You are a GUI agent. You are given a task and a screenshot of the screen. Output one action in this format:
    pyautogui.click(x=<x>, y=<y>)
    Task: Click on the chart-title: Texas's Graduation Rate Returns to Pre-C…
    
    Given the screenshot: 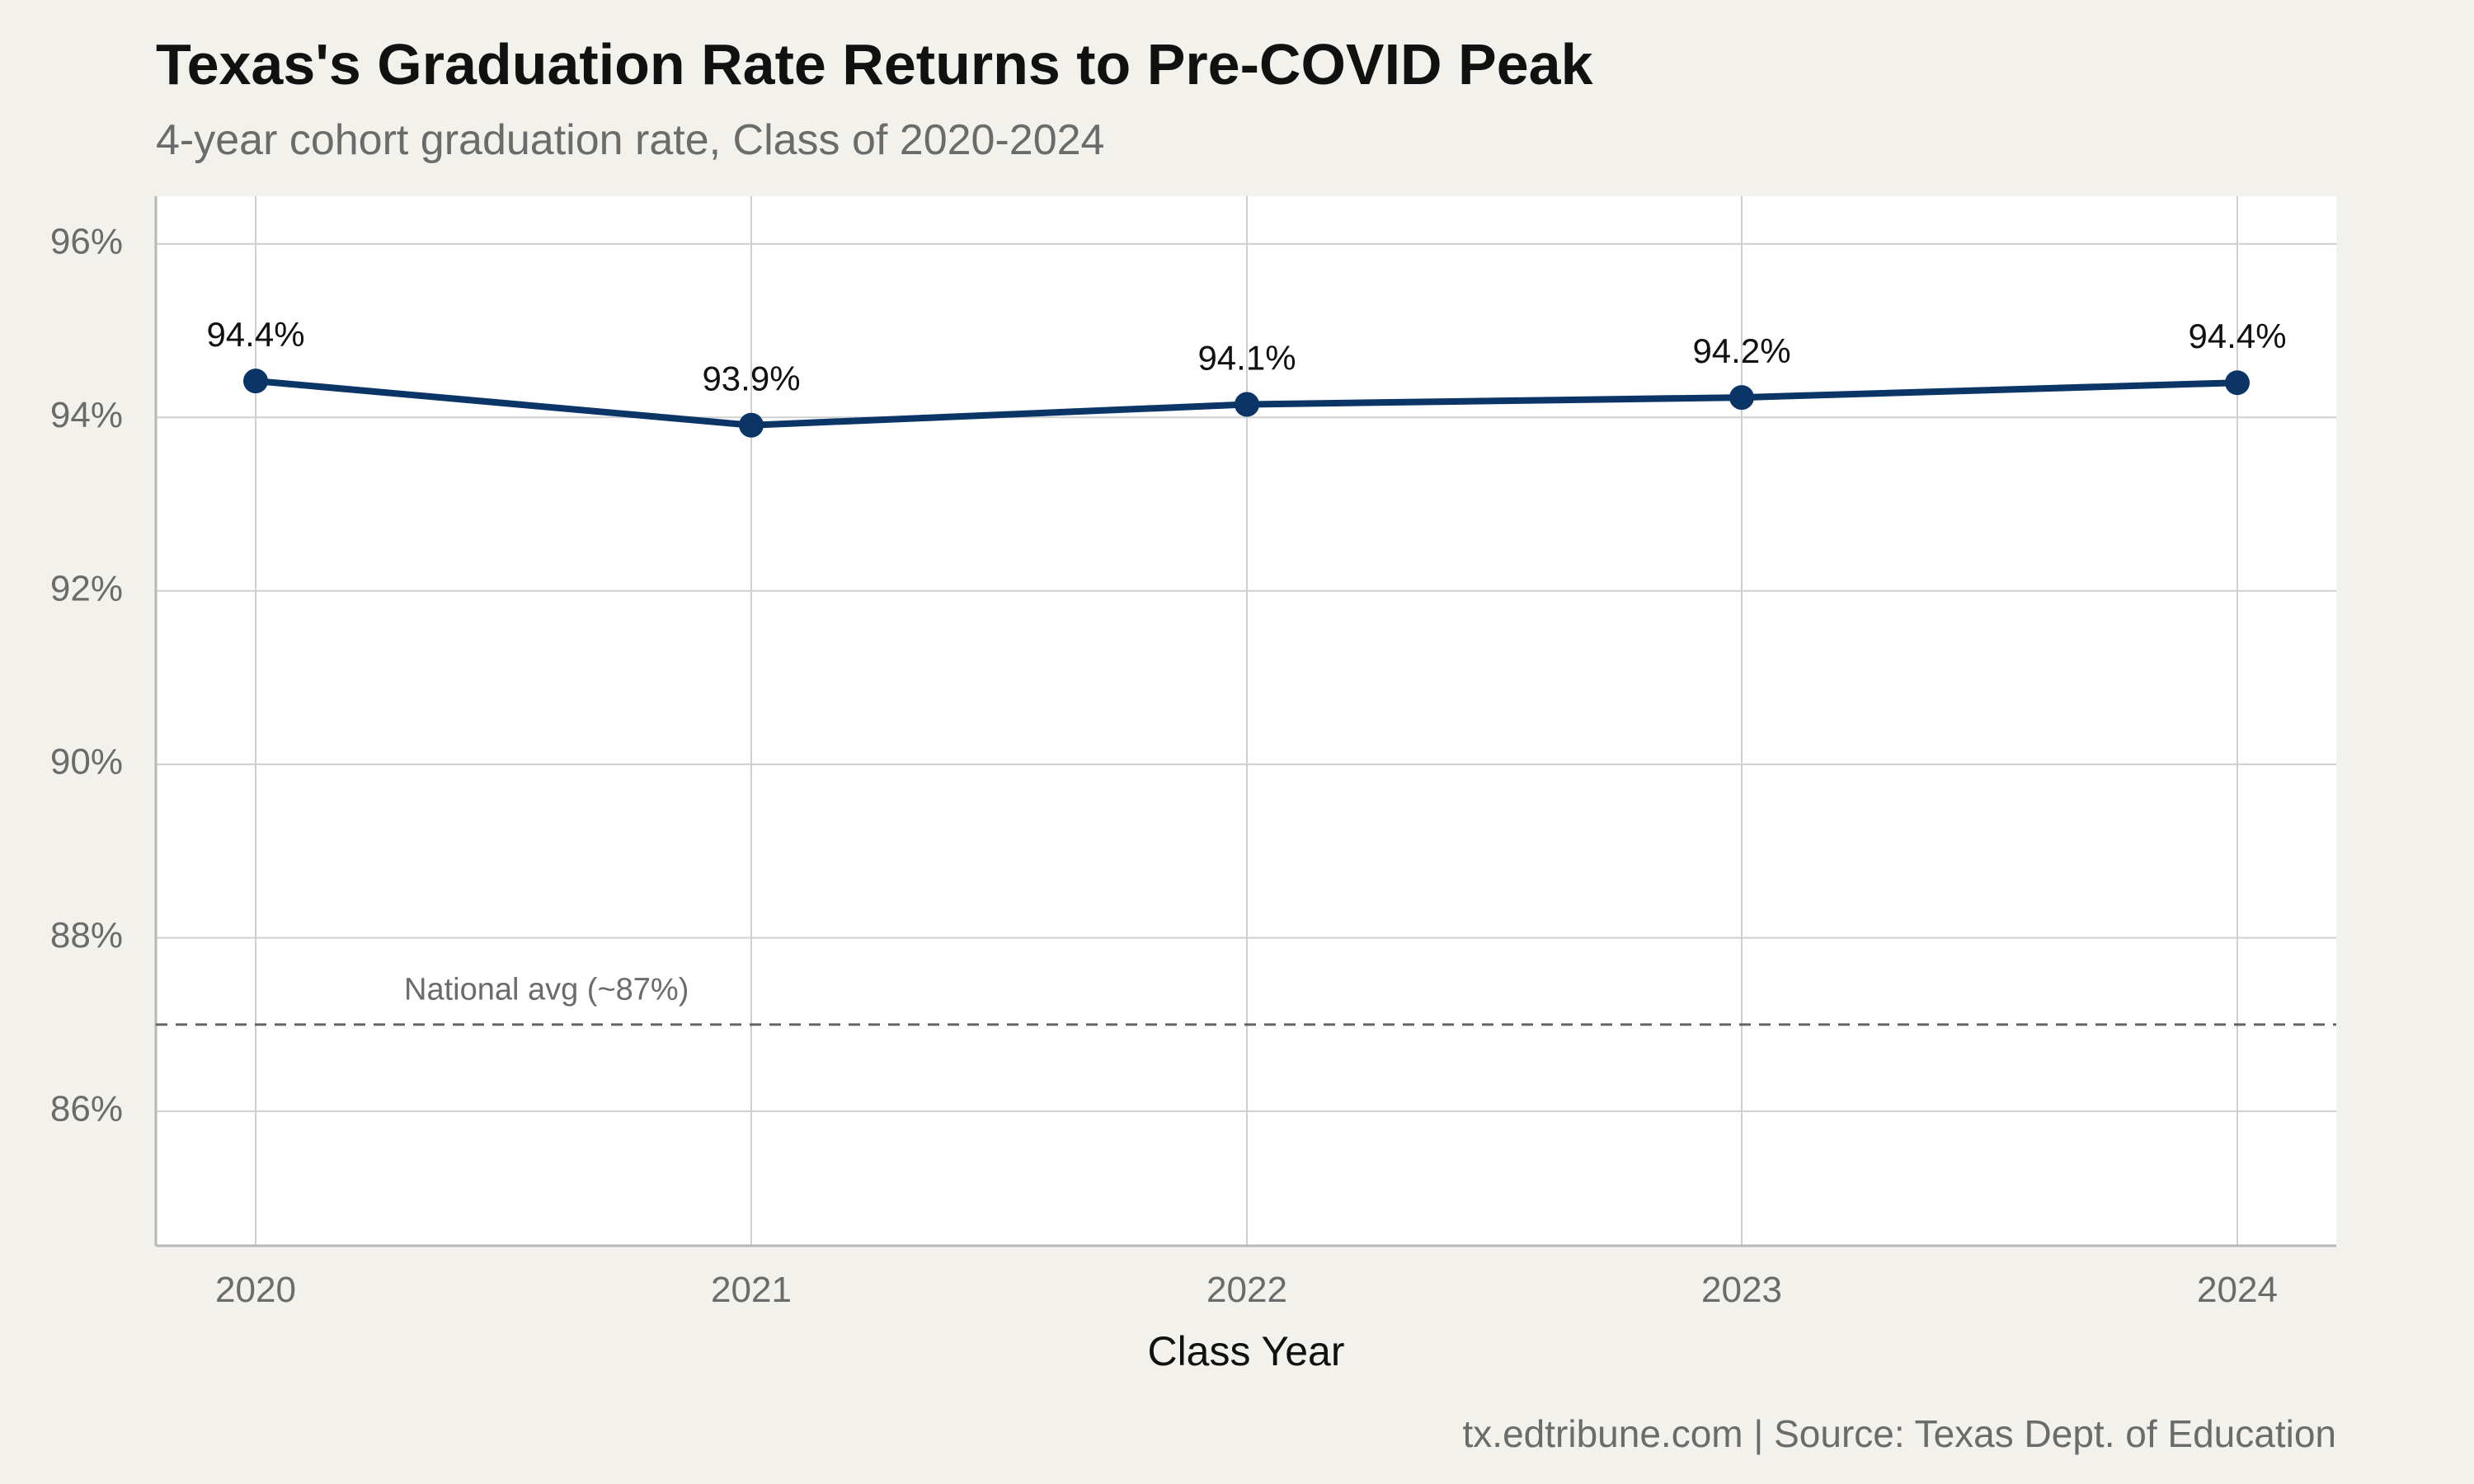 What is the action you would take?
    pyautogui.click(x=874, y=64)
    